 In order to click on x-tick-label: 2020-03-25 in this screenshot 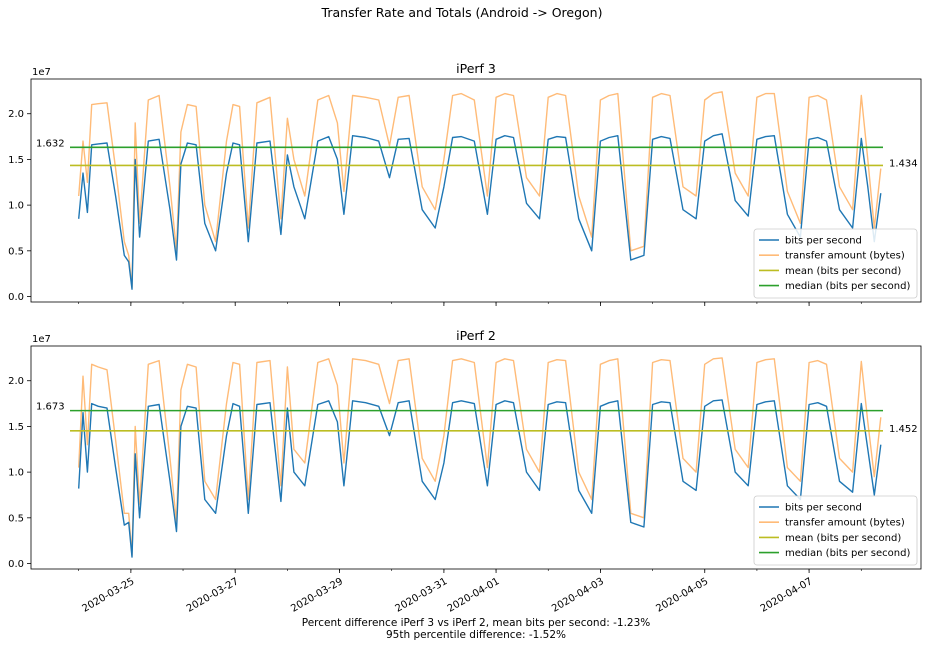, I will do `click(109, 595)`.